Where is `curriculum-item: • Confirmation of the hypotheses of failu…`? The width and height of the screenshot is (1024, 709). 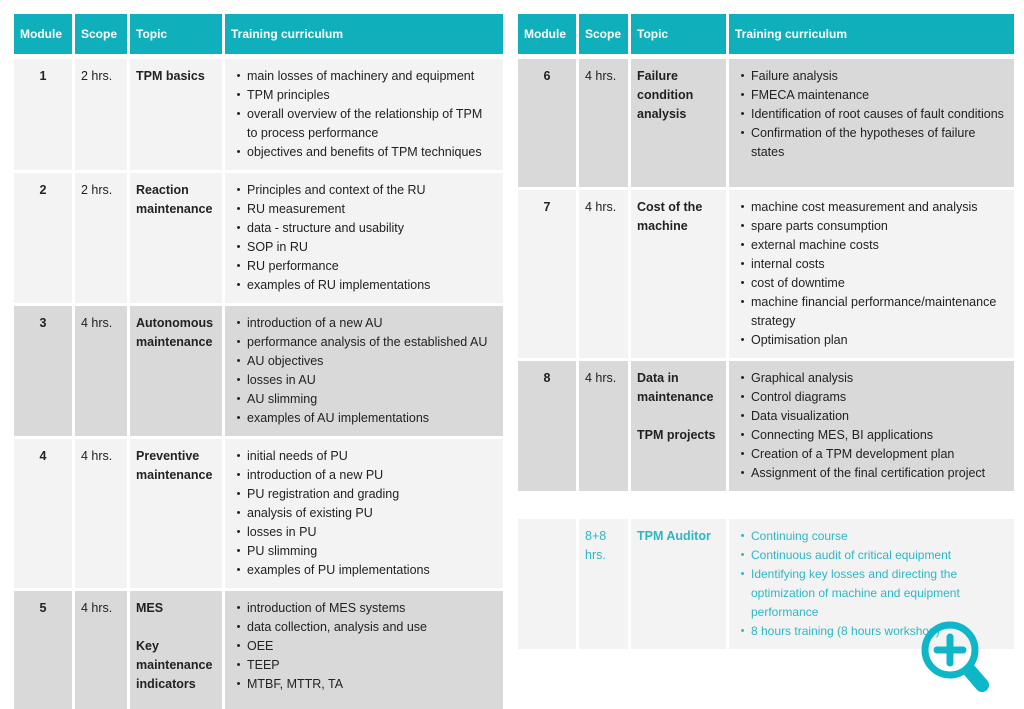 curriculum-item: • Confirmation of the hypotheses of failu… is located at coordinates (869, 143).